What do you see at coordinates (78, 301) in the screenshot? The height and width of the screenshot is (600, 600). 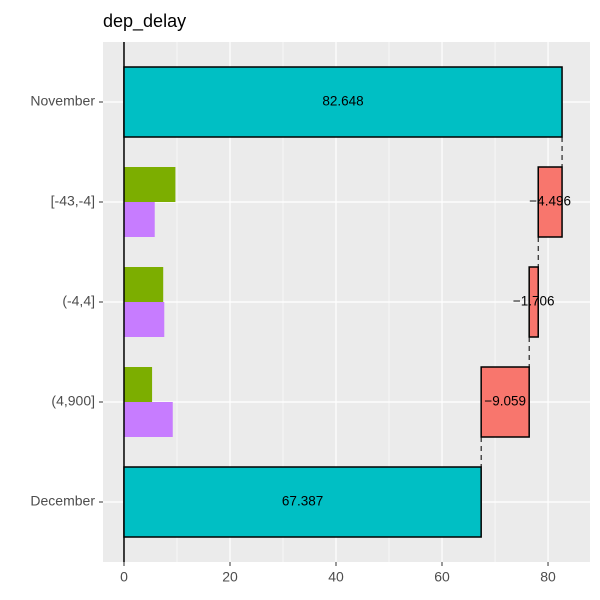 I see `y-tick-label: (-4,4]` at bounding box center [78, 301].